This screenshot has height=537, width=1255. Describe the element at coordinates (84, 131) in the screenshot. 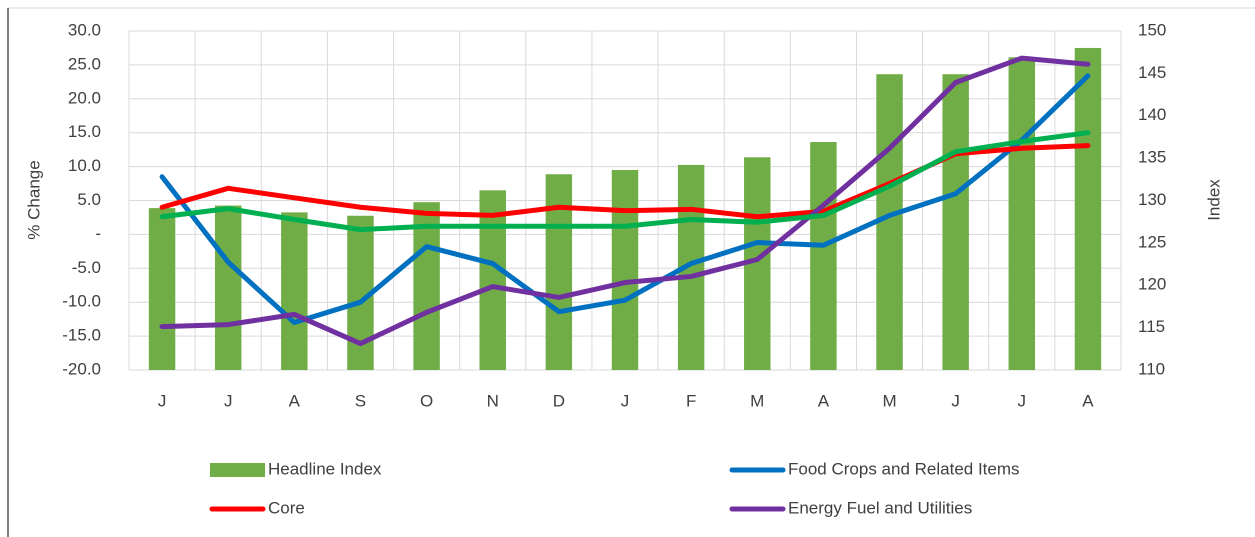

I see `y-tick-label: 15.0` at that location.